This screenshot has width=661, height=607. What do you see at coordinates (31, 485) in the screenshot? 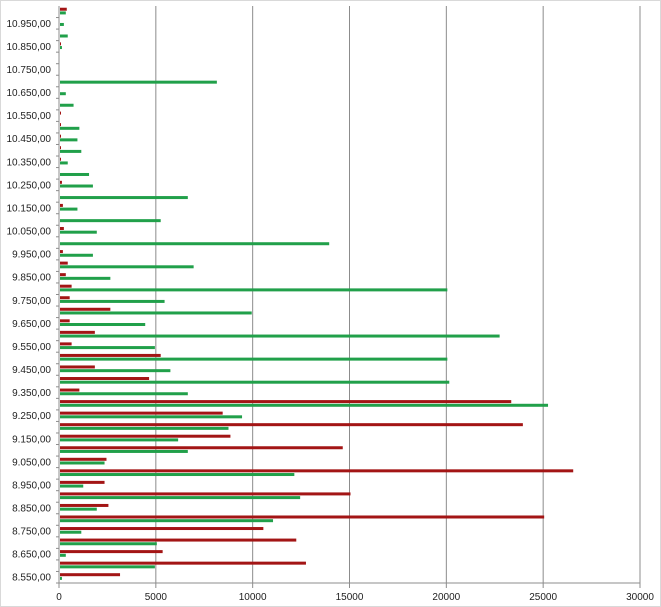
I see `y-tick-label: 8.950,00` at bounding box center [31, 485].